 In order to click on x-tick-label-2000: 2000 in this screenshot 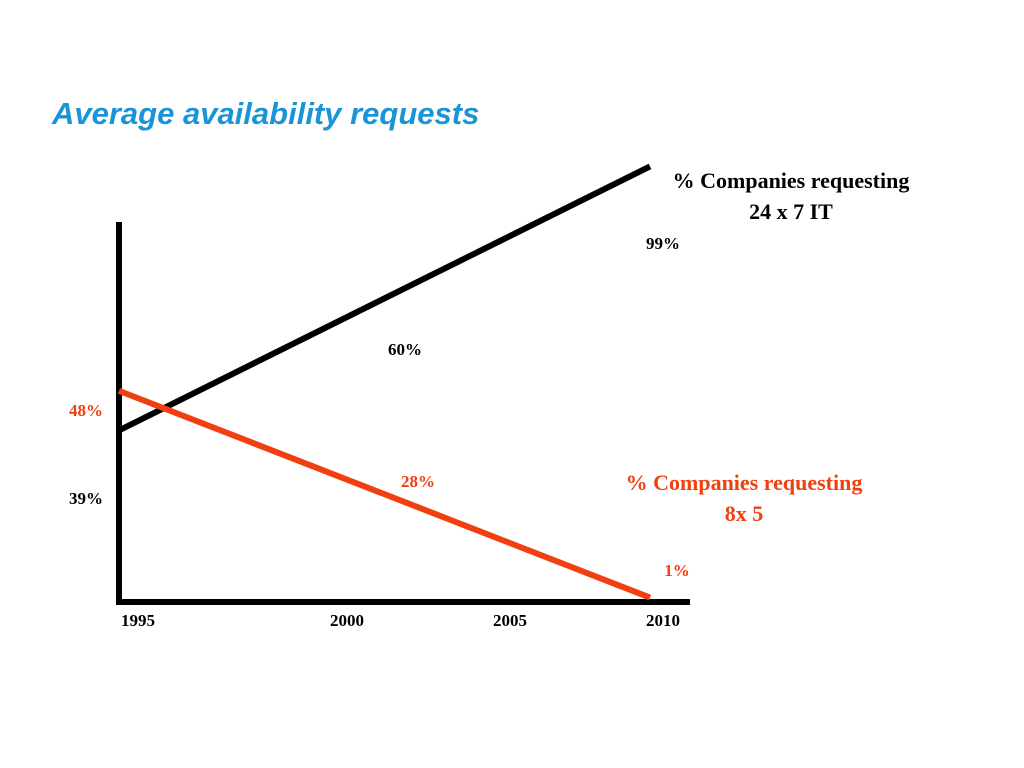, I will do `click(347, 620)`.